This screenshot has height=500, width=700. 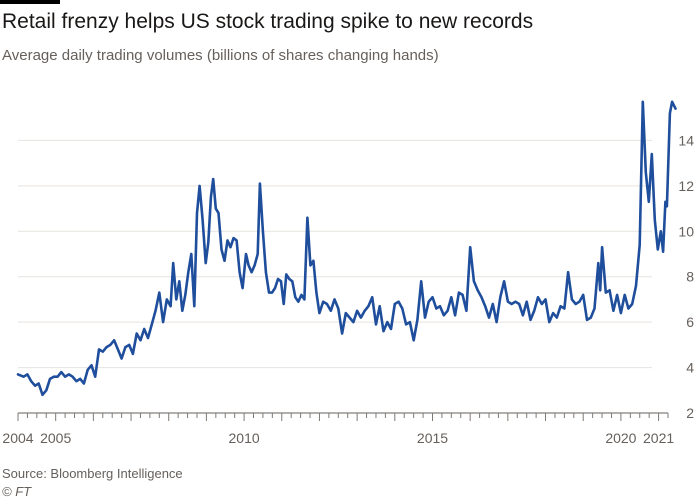 What do you see at coordinates (690, 322) in the screenshot?
I see `y-tick-label-6: 6` at bounding box center [690, 322].